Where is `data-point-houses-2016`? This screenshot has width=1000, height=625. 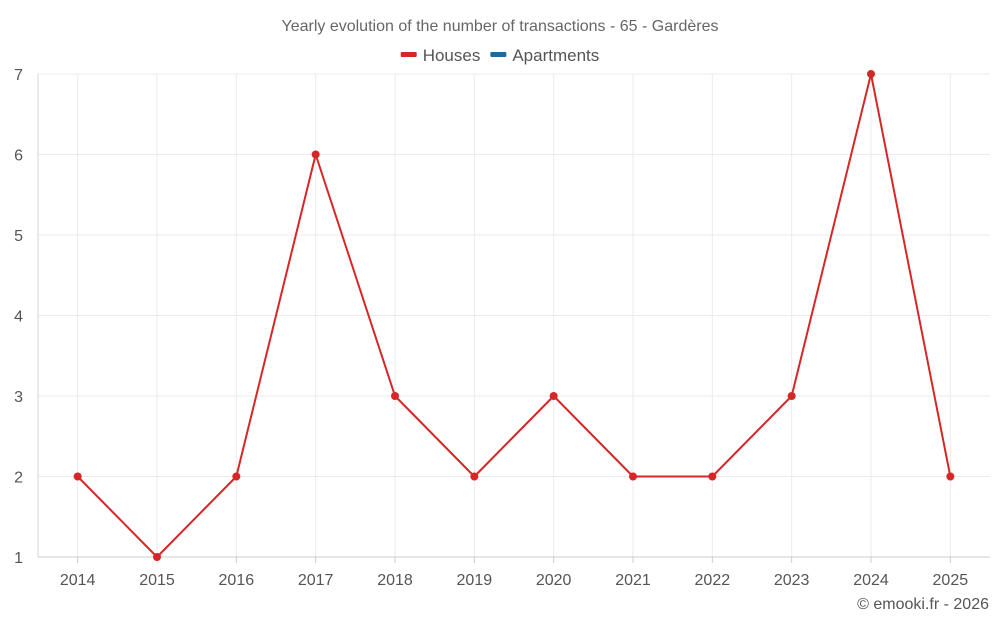 data-point-houses-2016 is located at coordinates (236, 476).